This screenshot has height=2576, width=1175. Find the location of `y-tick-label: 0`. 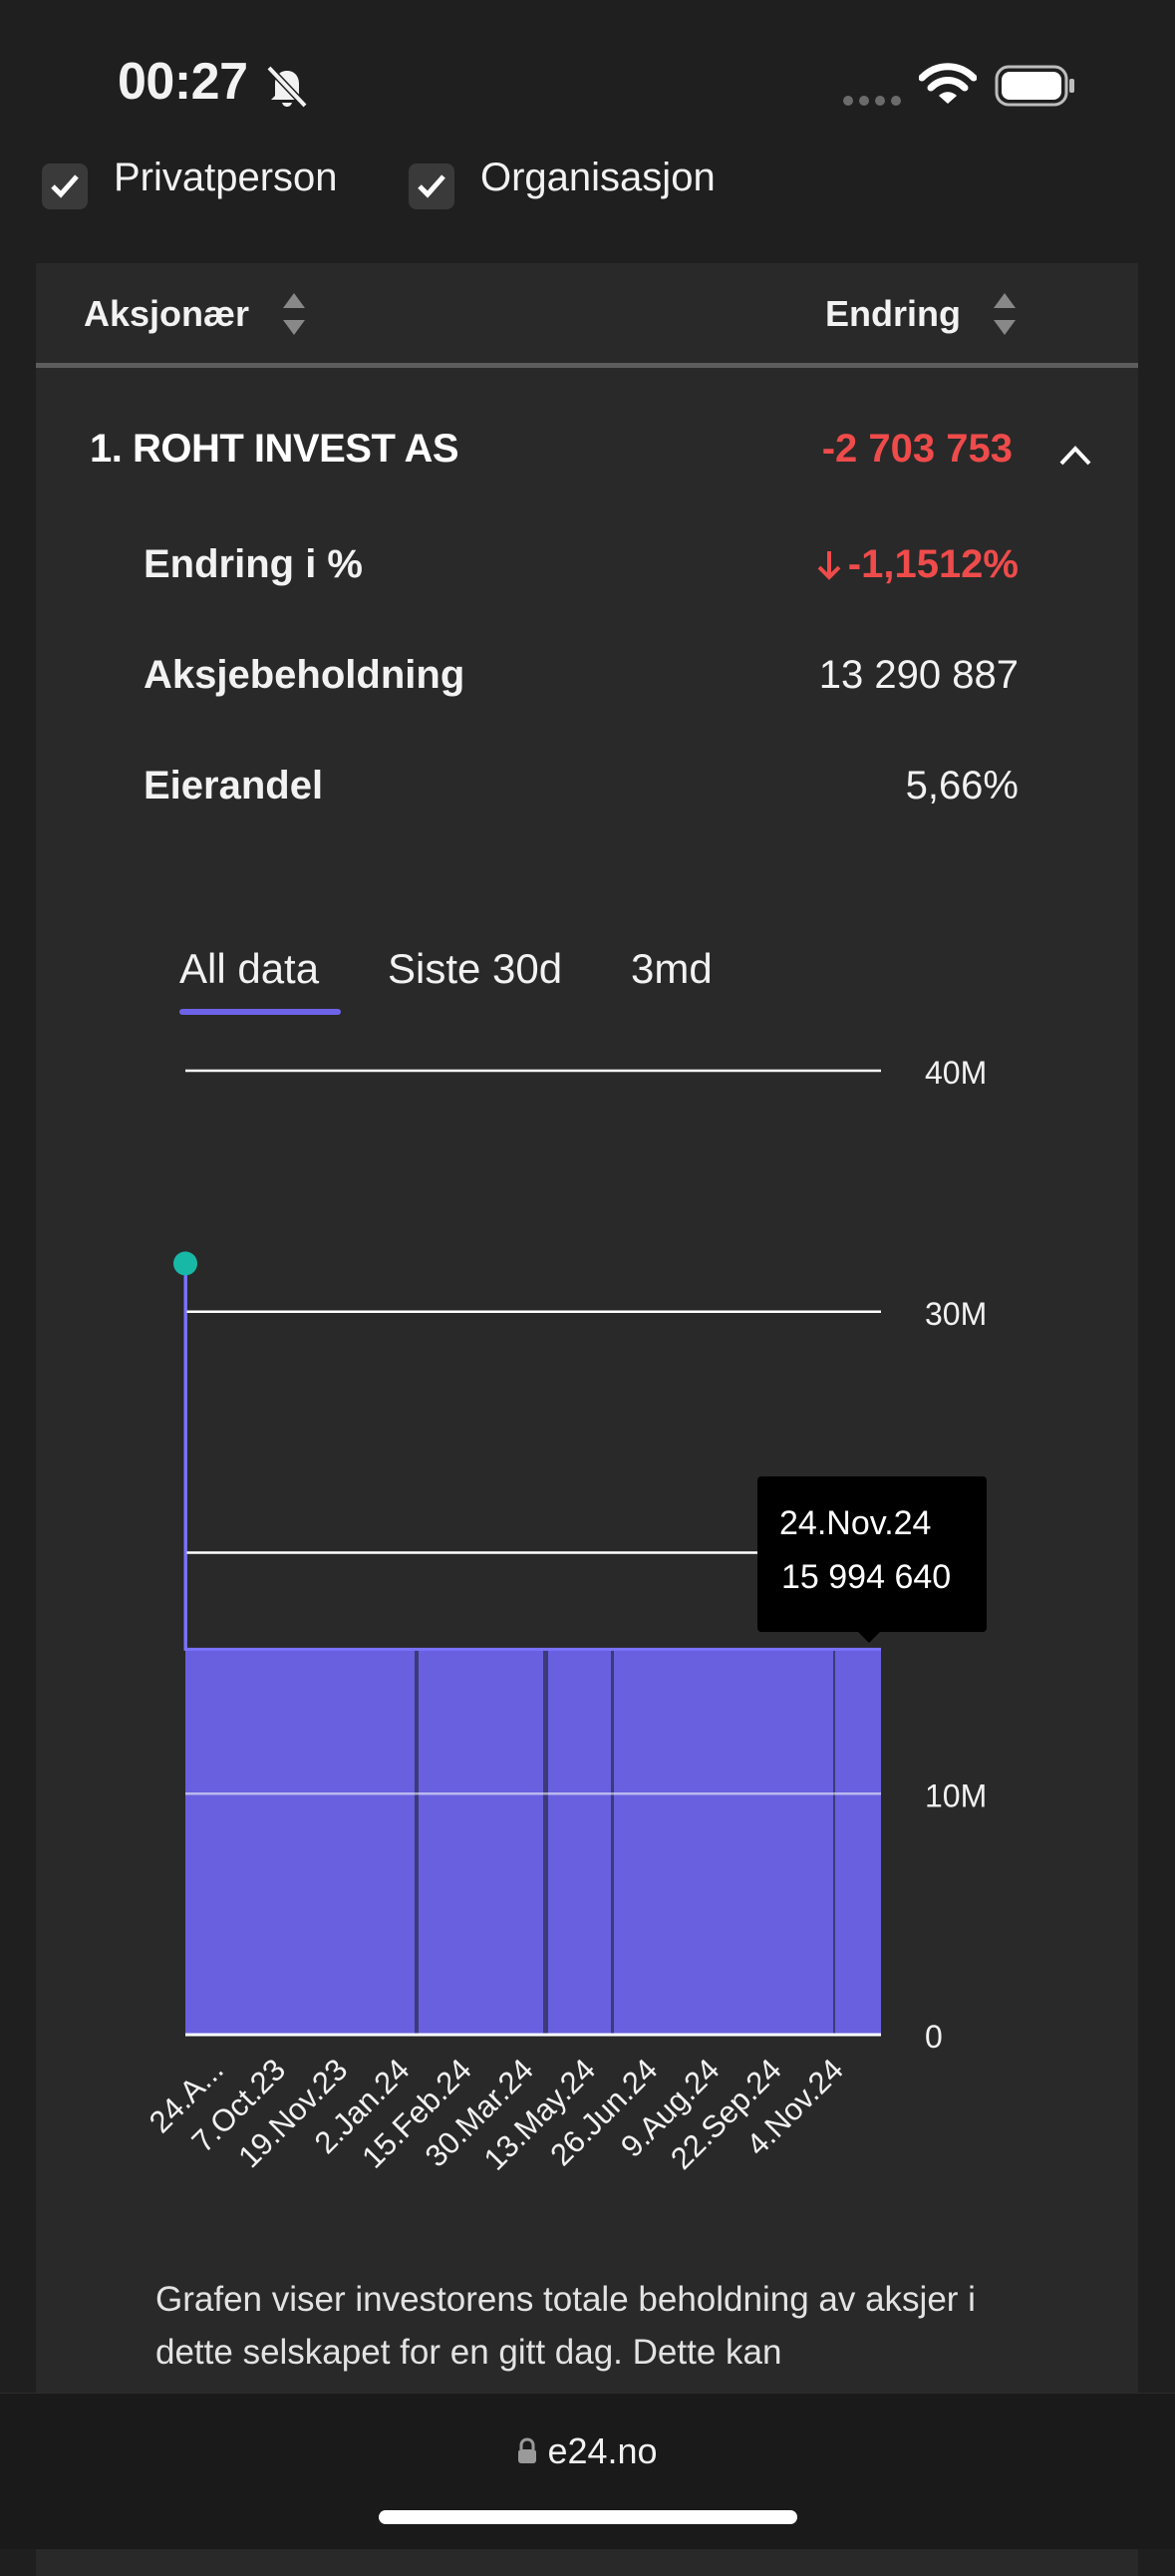

y-tick-label: 0 is located at coordinates (934, 2037).